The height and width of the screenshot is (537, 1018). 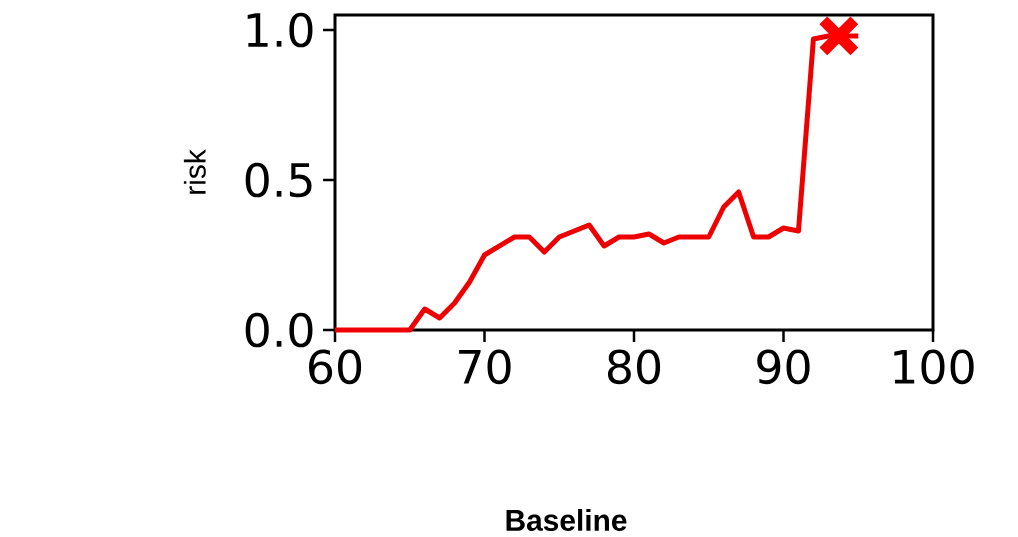 What do you see at coordinates (566, 520) in the screenshot?
I see `x-axis-title: Baseline` at bounding box center [566, 520].